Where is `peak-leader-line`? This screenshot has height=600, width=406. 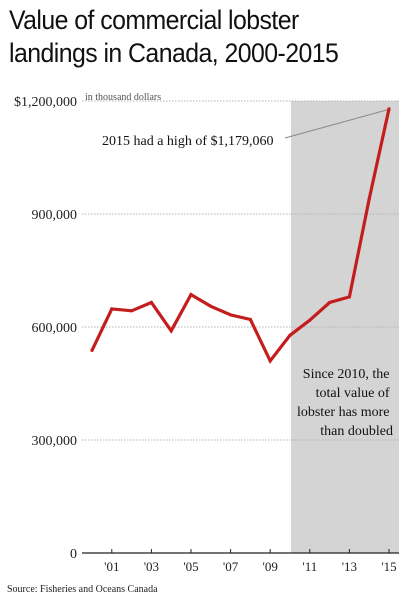 peak-leader-line is located at coordinates (336, 124).